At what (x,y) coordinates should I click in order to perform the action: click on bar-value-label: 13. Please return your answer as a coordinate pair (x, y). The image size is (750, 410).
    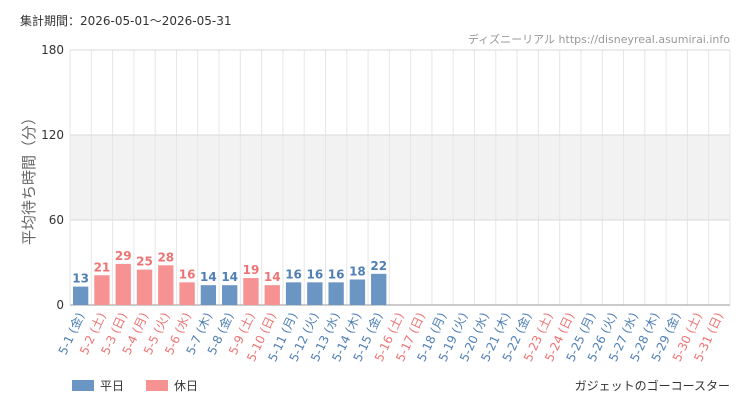
    Looking at the image, I should click on (80, 279).